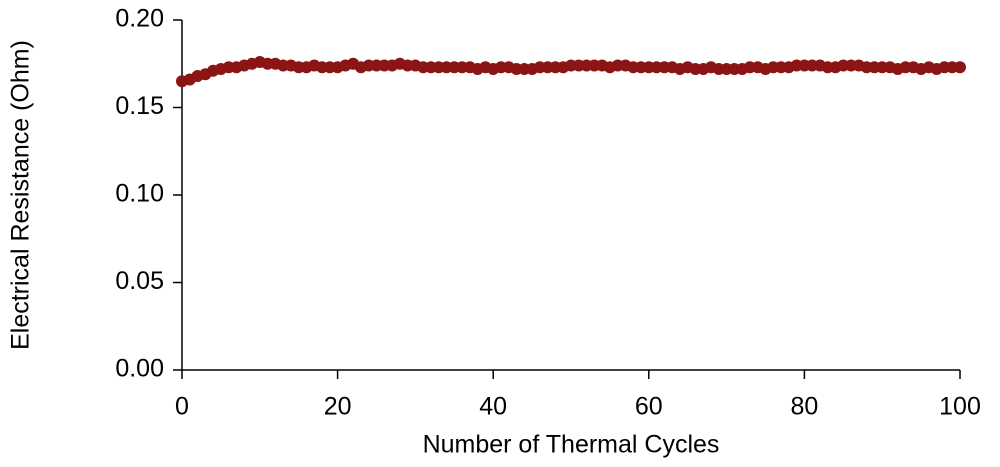 Image resolution: width=1000 pixels, height=467 pixels. Describe the element at coordinates (21, 195) in the screenshot. I see `y-axis-label: Electrical Resistance (Ohm)` at that location.